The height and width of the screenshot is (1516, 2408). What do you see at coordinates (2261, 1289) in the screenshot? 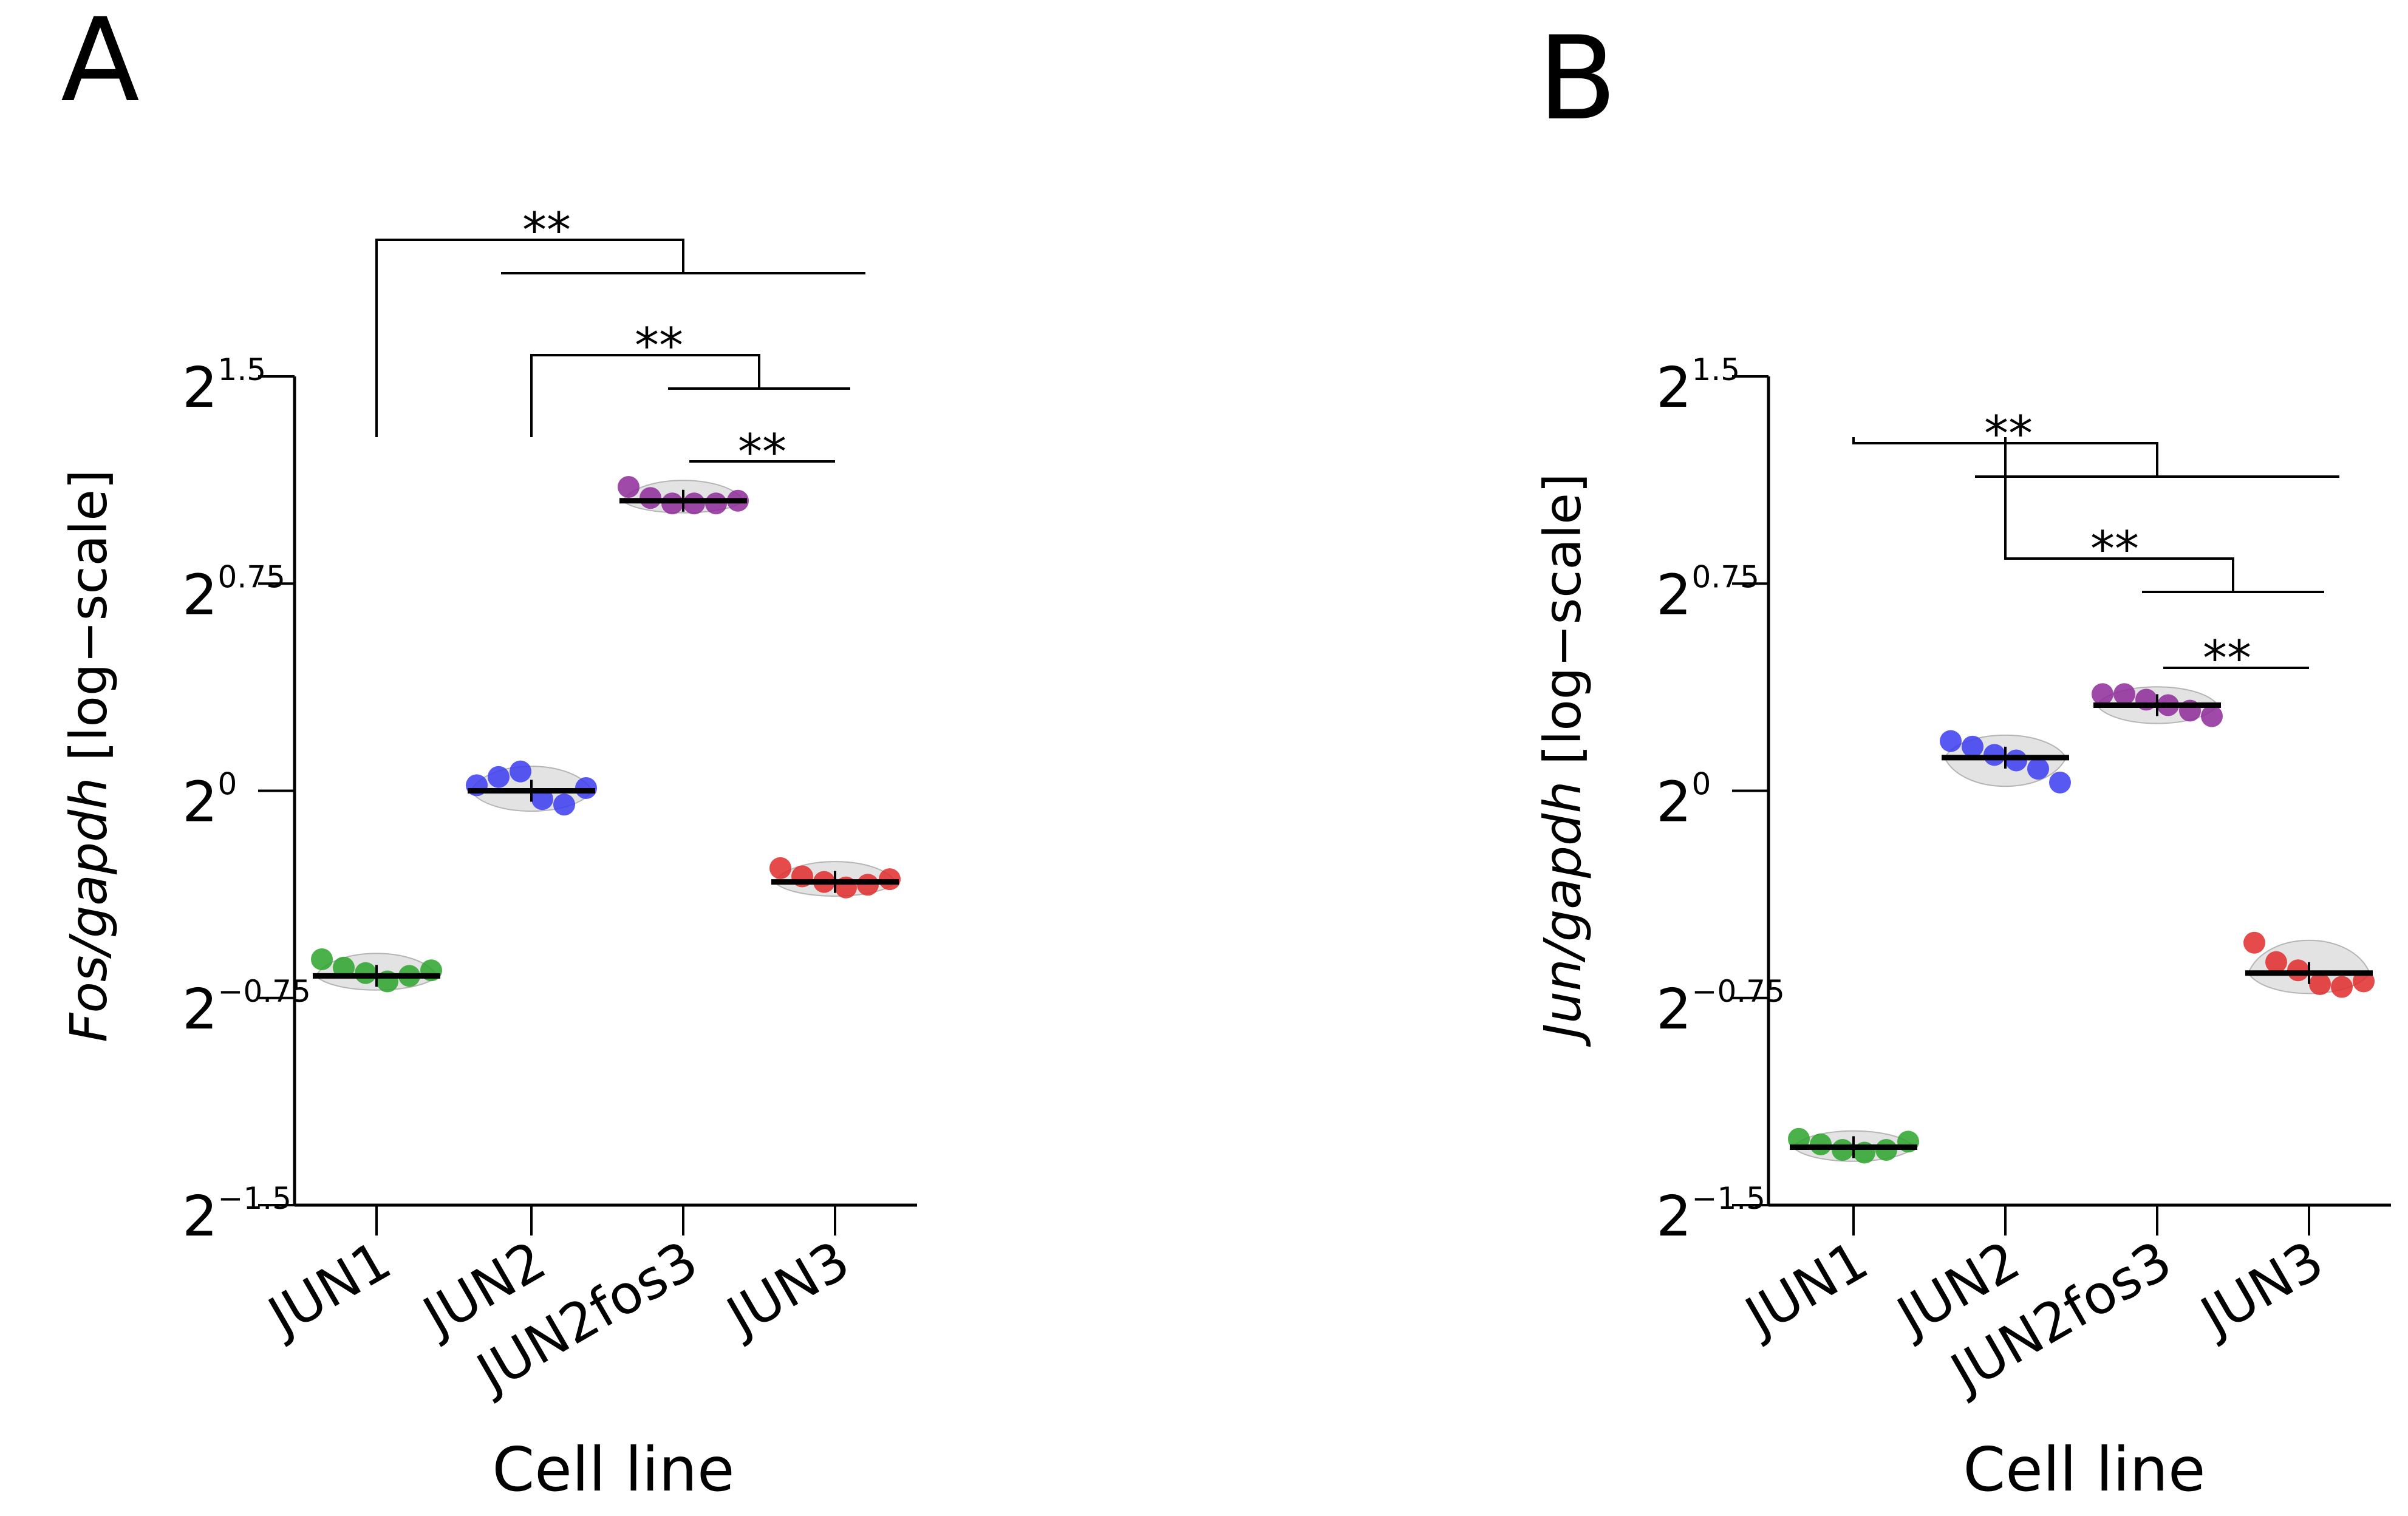
I see `x-tick-label-b-3: JUN3` at bounding box center [2261, 1289].